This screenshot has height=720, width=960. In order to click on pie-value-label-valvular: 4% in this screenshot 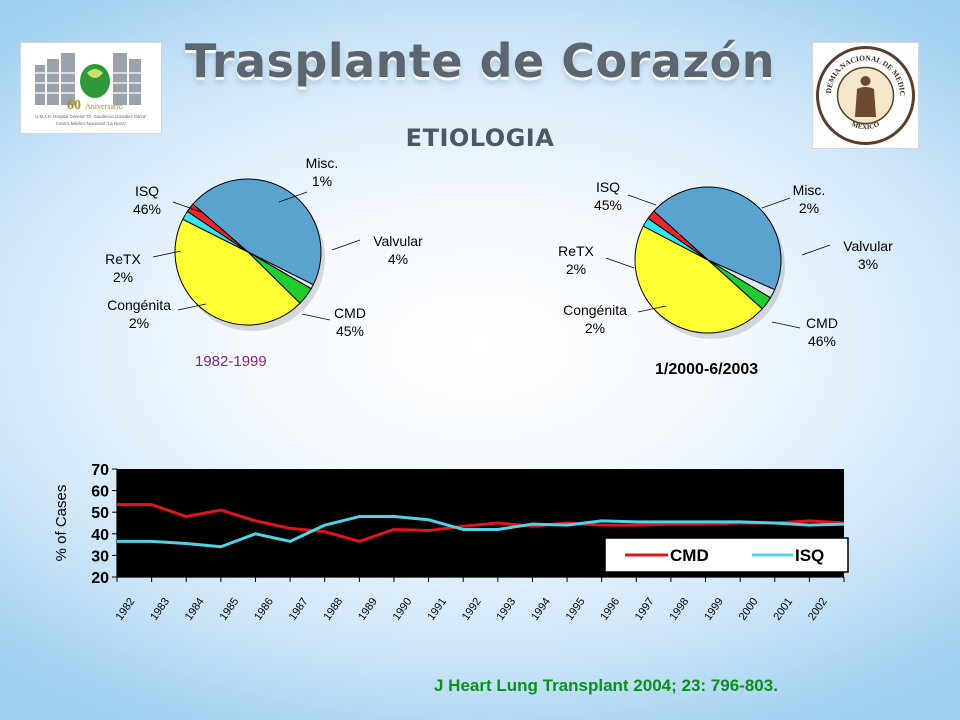, I will do `click(398, 259)`.